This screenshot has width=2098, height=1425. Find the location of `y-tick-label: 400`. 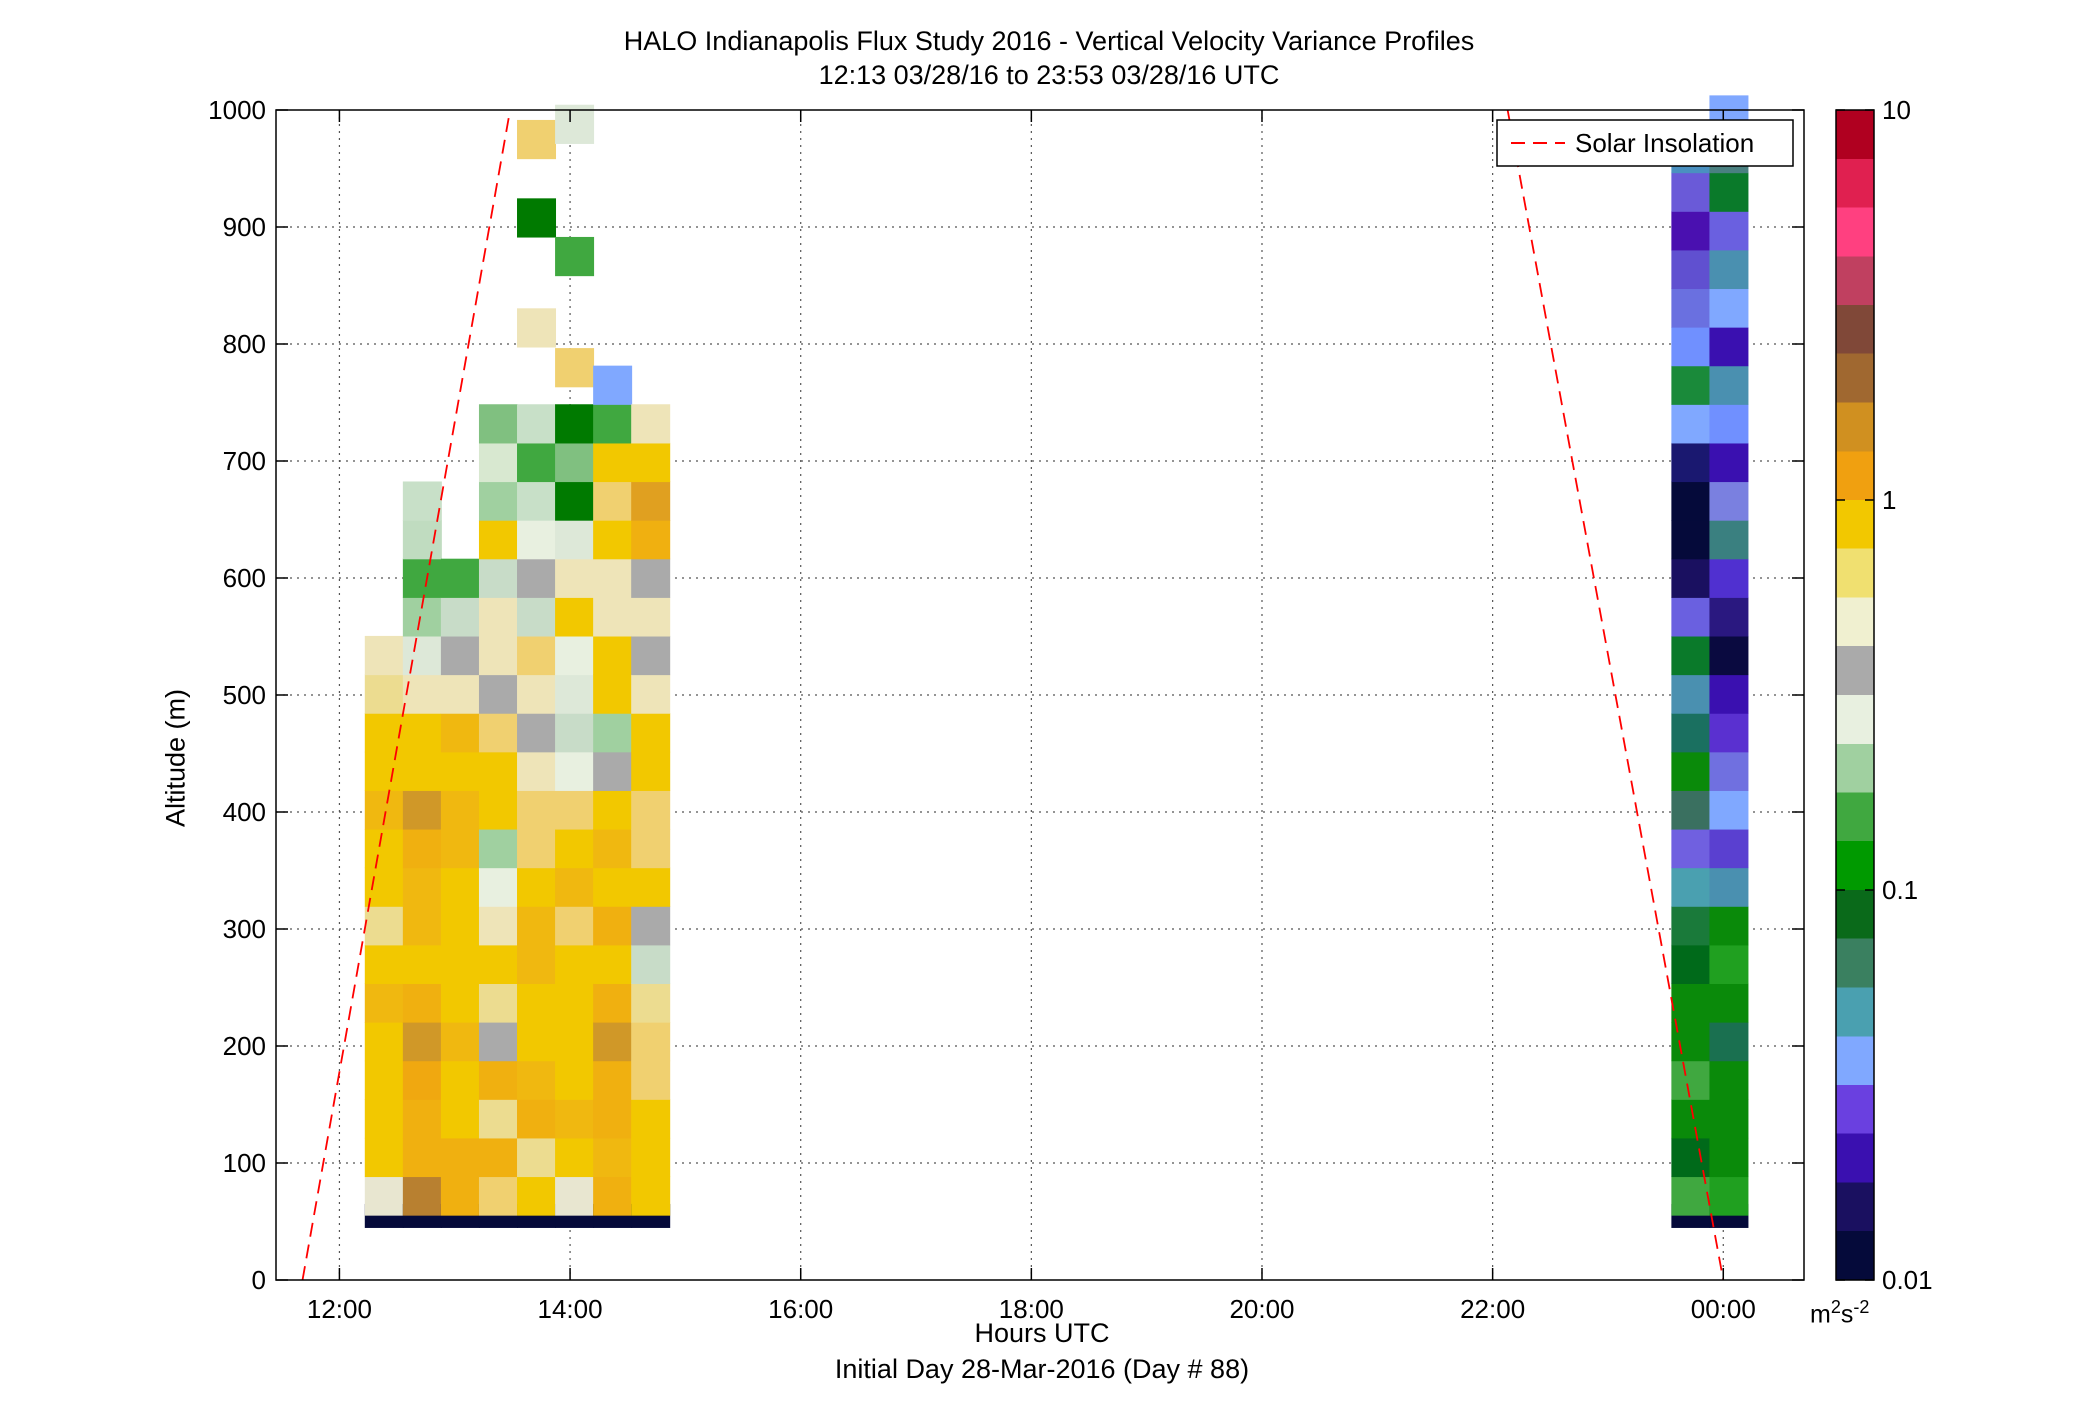

y-tick-label: 400 is located at coordinates (244, 812).